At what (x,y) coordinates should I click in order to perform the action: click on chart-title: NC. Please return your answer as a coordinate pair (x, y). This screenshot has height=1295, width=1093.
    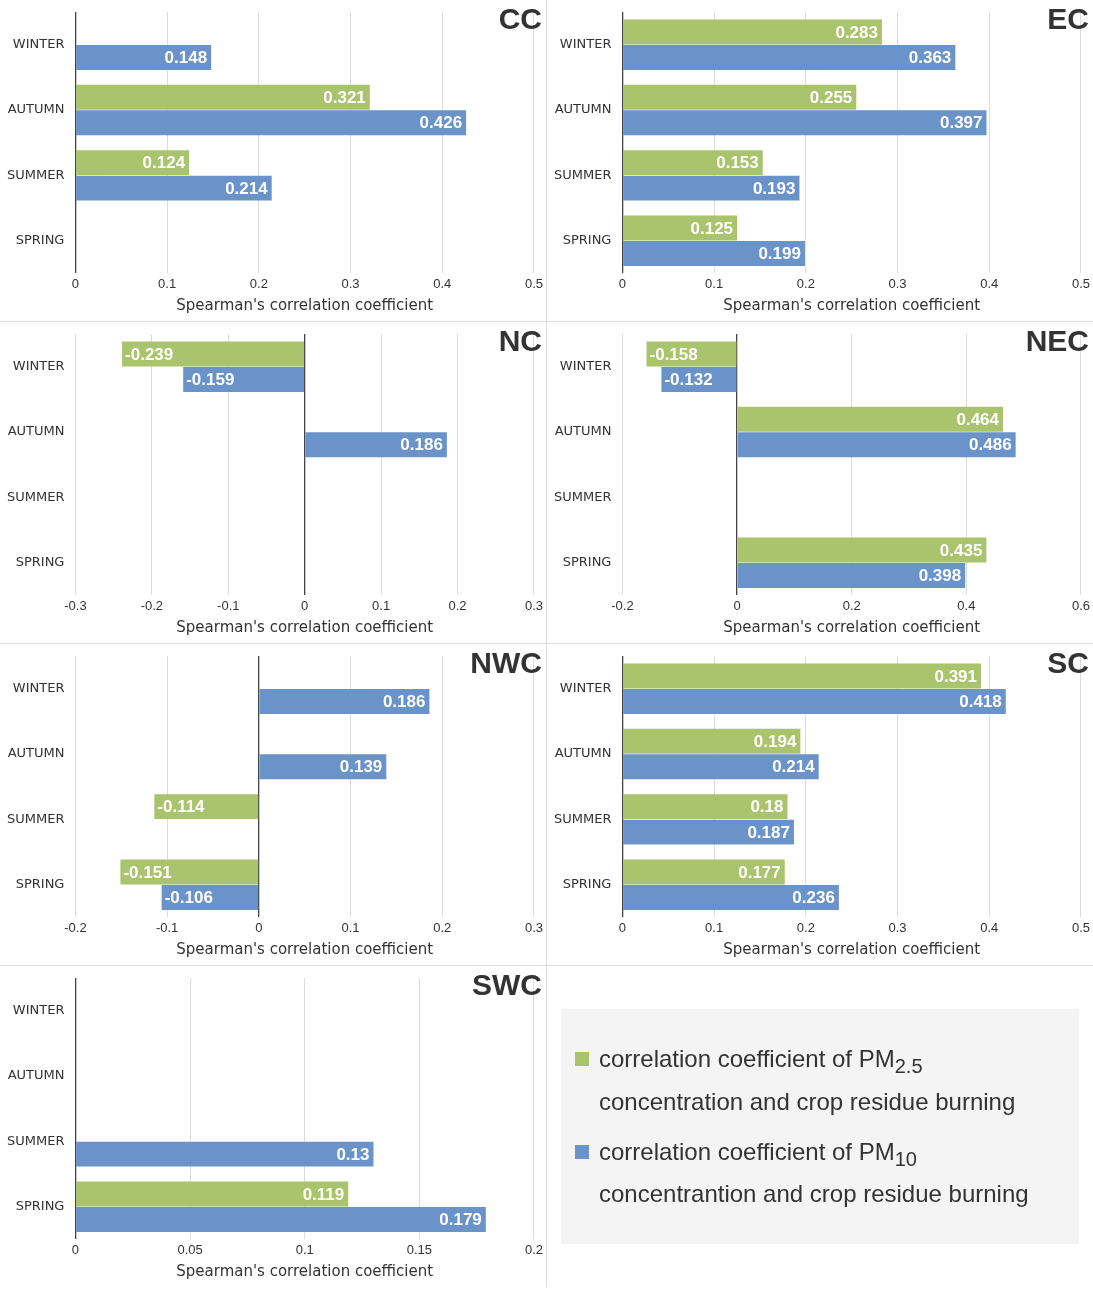
    Looking at the image, I should click on (520, 341).